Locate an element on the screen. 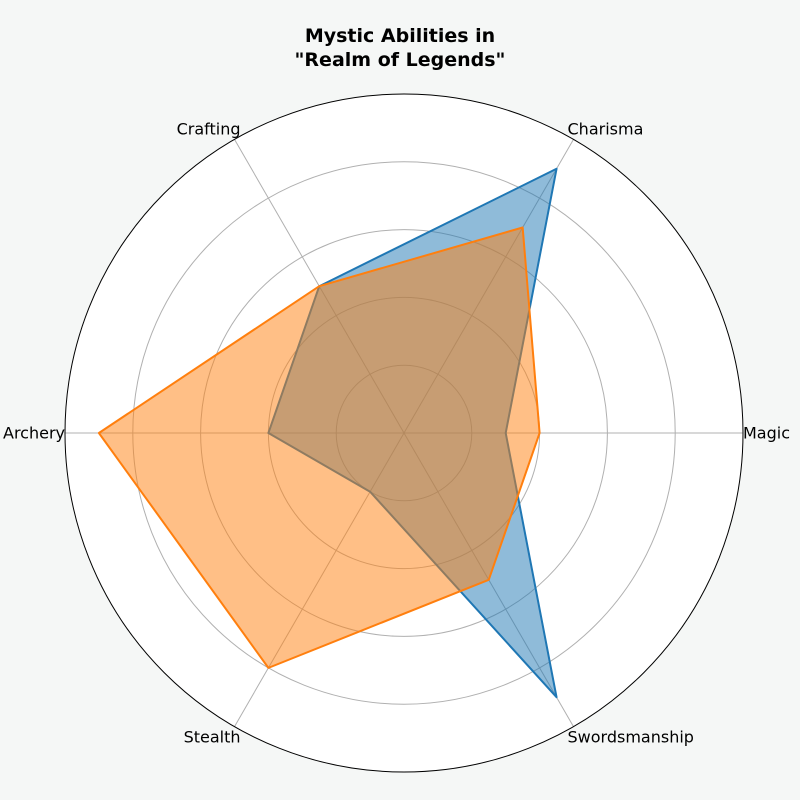 The width and height of the screenshot is (800, 800). axis-label-crafting: Crafting is located at coordinates (209, 129).